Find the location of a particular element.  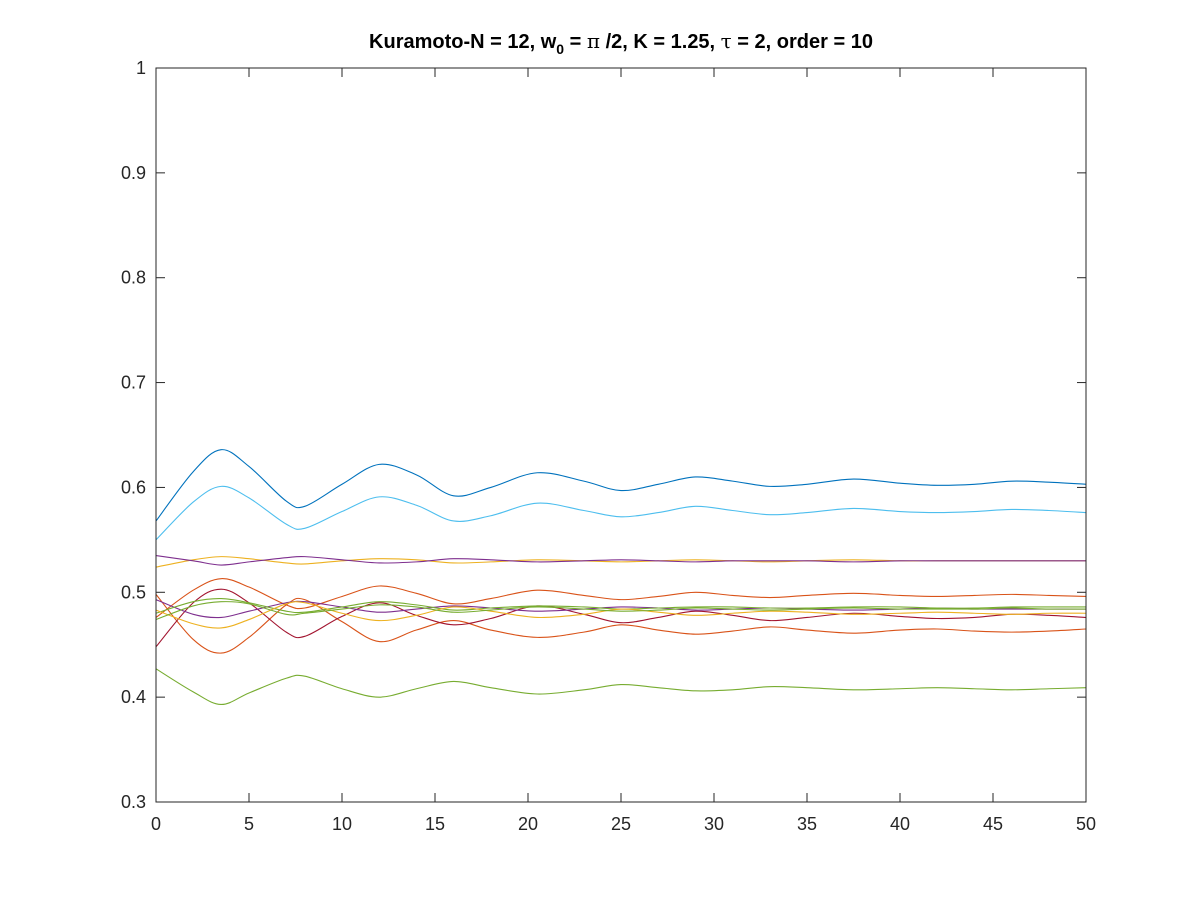

y-tick-label: 0.8 is located at coordinates (133, 278).